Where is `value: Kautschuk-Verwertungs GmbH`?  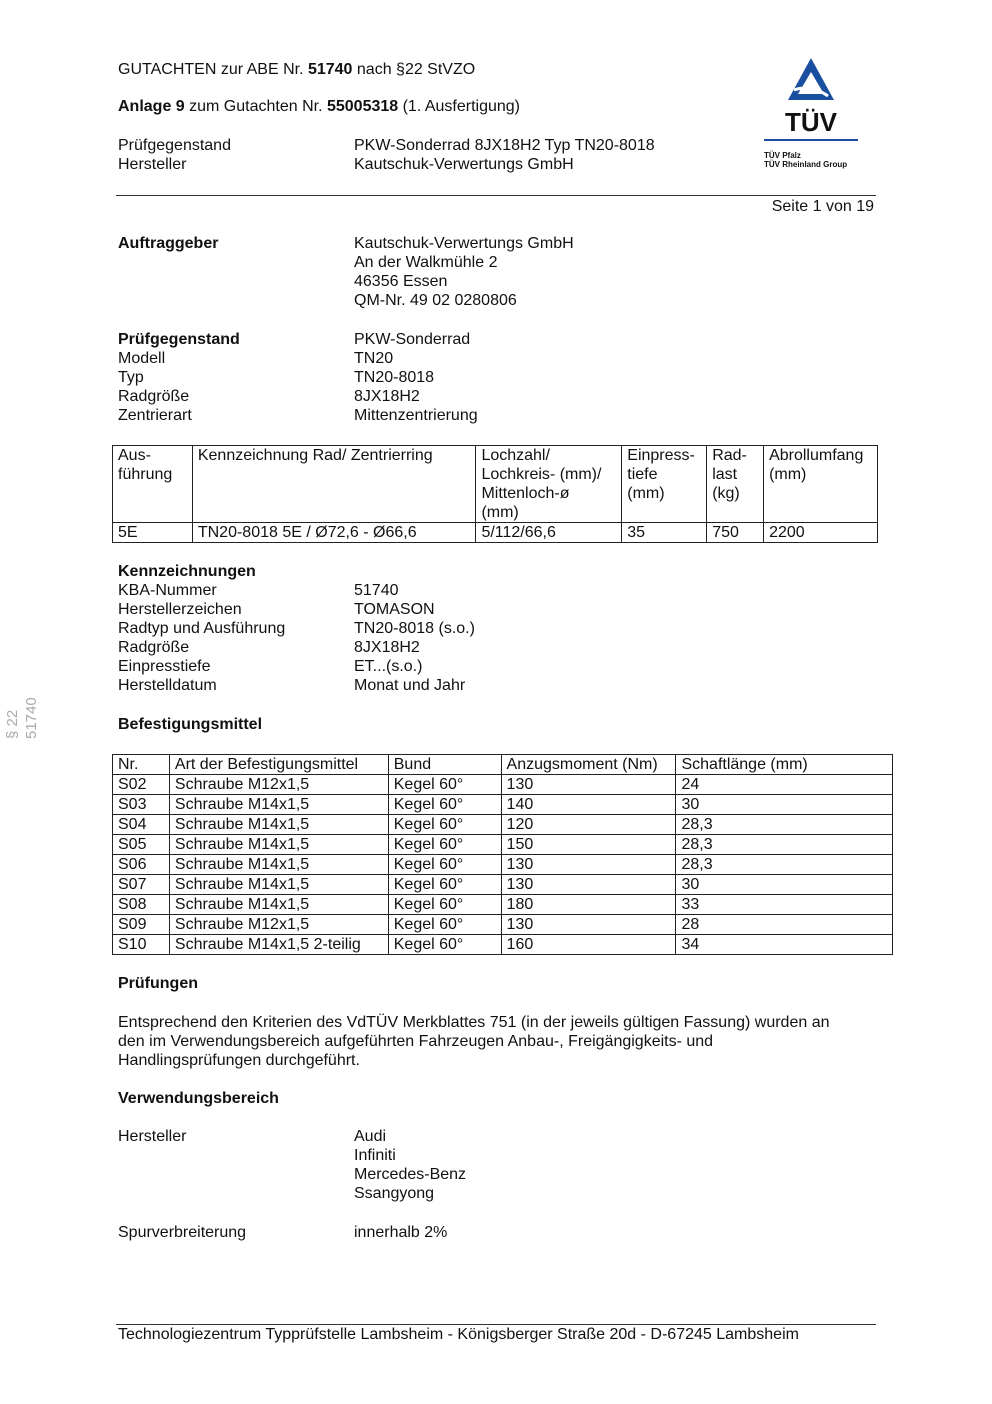 value: Kautschuk-Verwertungs GmbH is located at coordinates (464, 164).